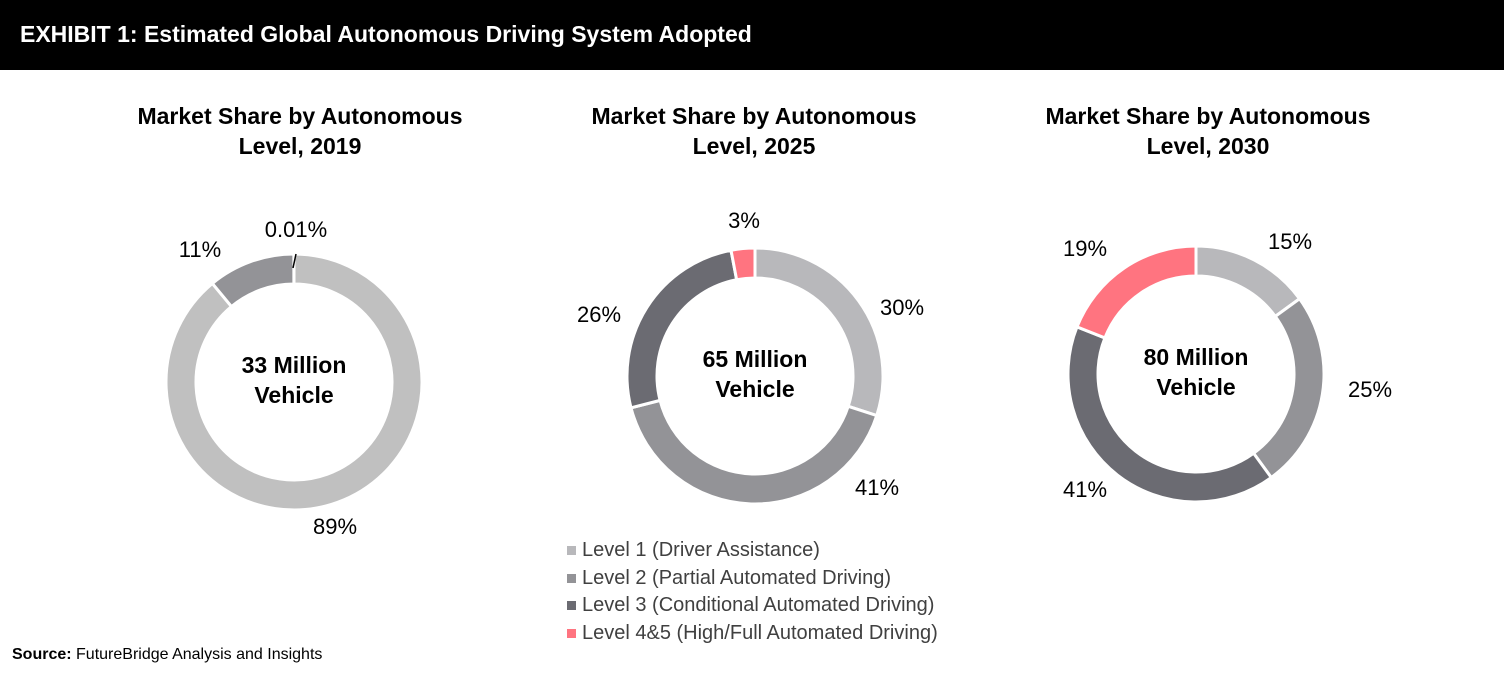 The image size is (1504, 676). Describe the element at coordinates (1290, 241) in the screenshot. I see `data-label-2030-level1: 15%` at that location.